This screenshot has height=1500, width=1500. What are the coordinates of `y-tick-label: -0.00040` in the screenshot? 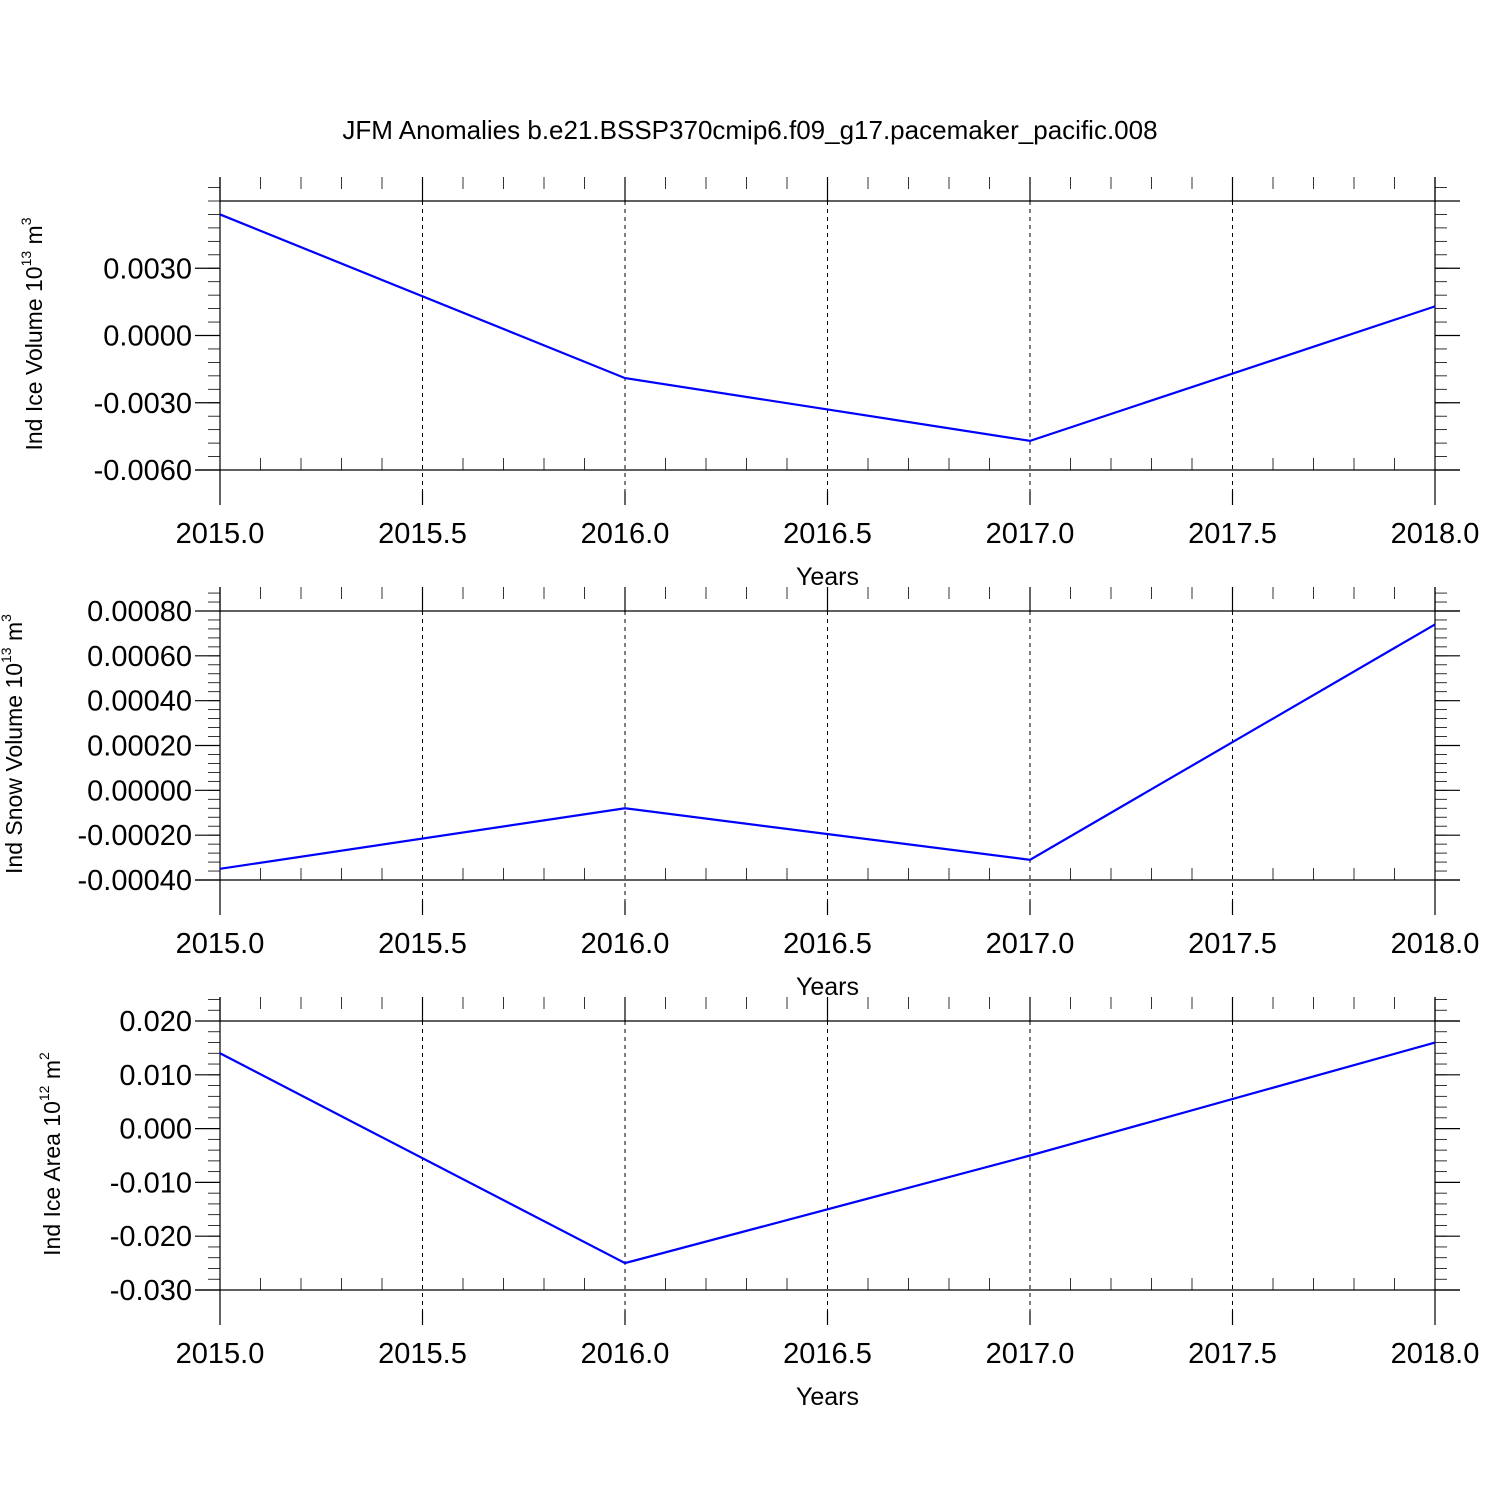 It's located at (135, 881).